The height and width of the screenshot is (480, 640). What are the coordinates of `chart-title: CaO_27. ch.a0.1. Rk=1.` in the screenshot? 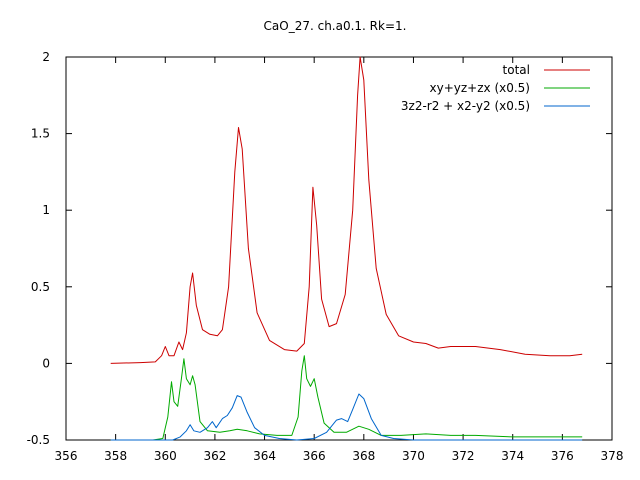 It's located at (335, 26).